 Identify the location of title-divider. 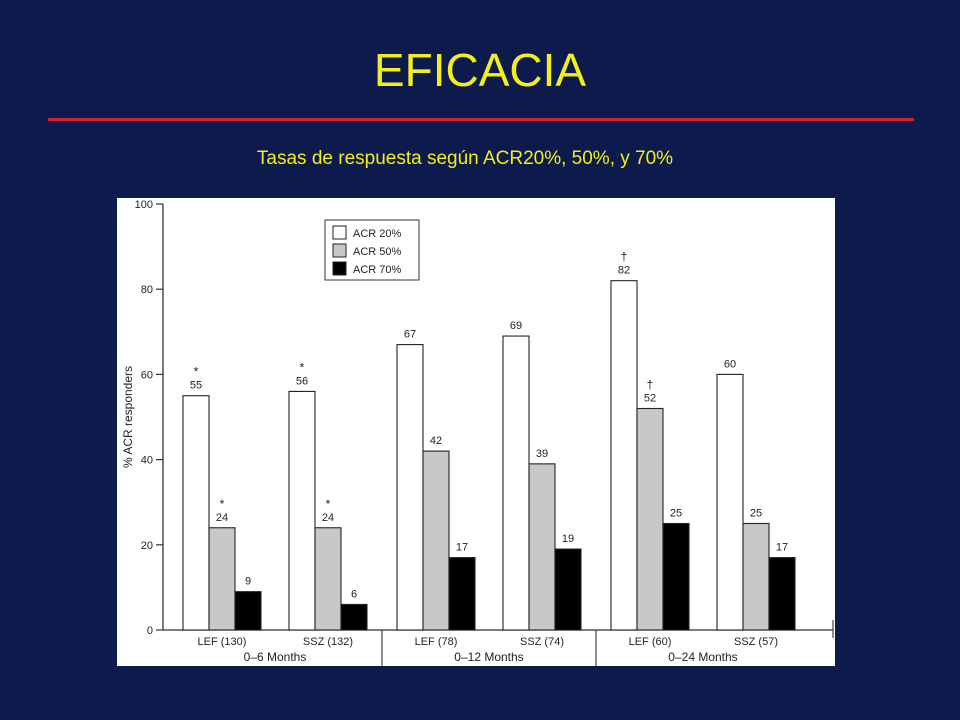
(481, 119).